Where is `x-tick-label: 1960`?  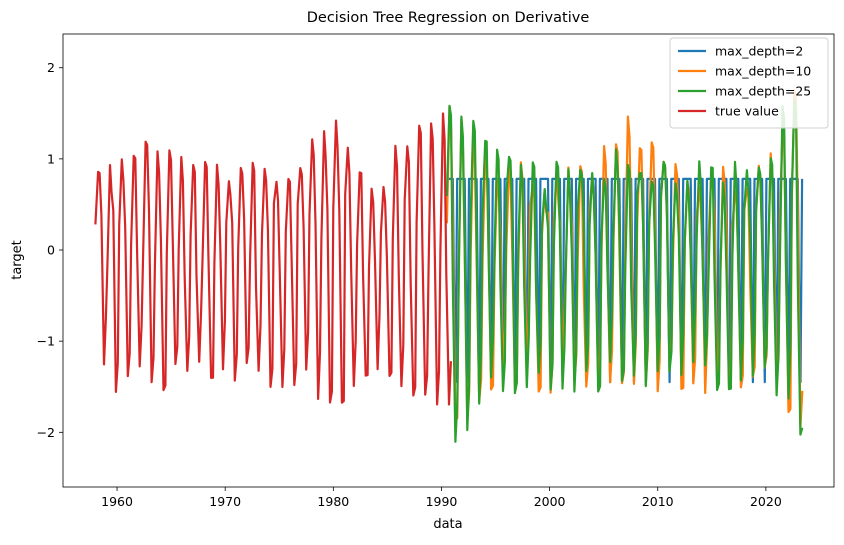 x-tick-label: 1960 is located at coordinates (117, 501).